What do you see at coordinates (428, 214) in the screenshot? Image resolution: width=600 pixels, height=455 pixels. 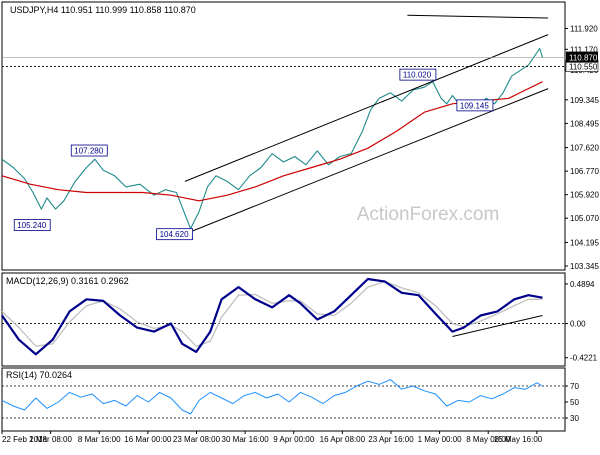 I see `watermark: ActionForex.com` at bounding box center [428, 214].